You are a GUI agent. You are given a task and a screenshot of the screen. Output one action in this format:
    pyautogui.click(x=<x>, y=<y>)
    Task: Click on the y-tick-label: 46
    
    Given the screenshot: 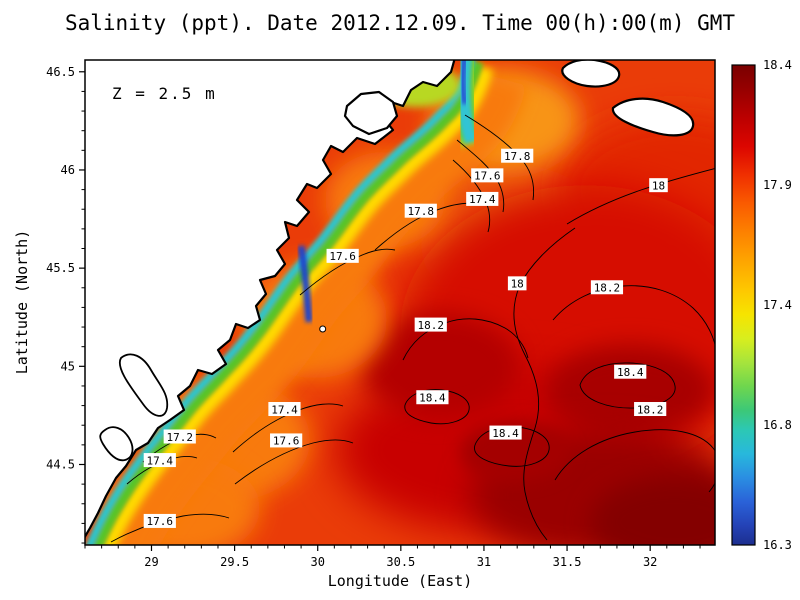 What is the action you would take?
    pyautogui.click(x=68, y=170)
    